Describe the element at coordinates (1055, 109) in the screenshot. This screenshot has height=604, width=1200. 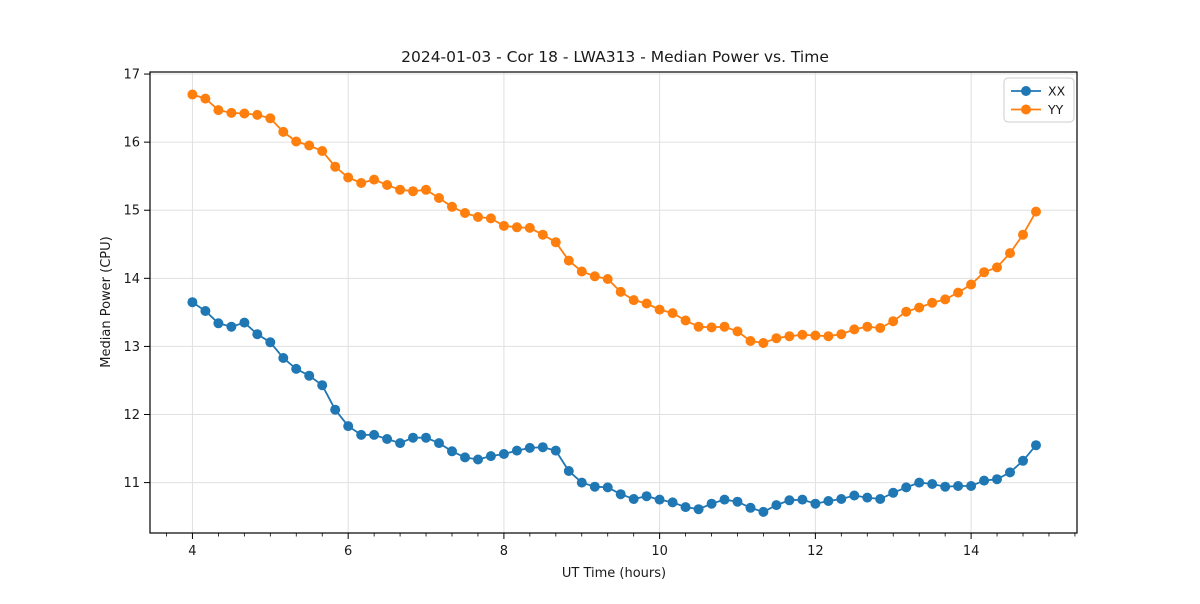
I see `legend-label-yy: YY` at that location.